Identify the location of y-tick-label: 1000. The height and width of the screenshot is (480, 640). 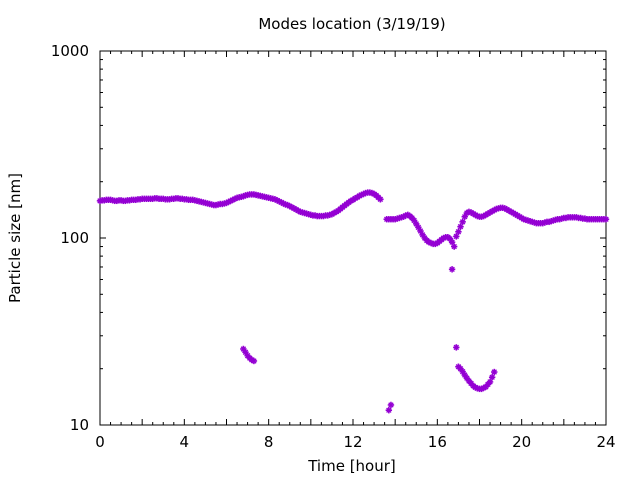
(70, 51).